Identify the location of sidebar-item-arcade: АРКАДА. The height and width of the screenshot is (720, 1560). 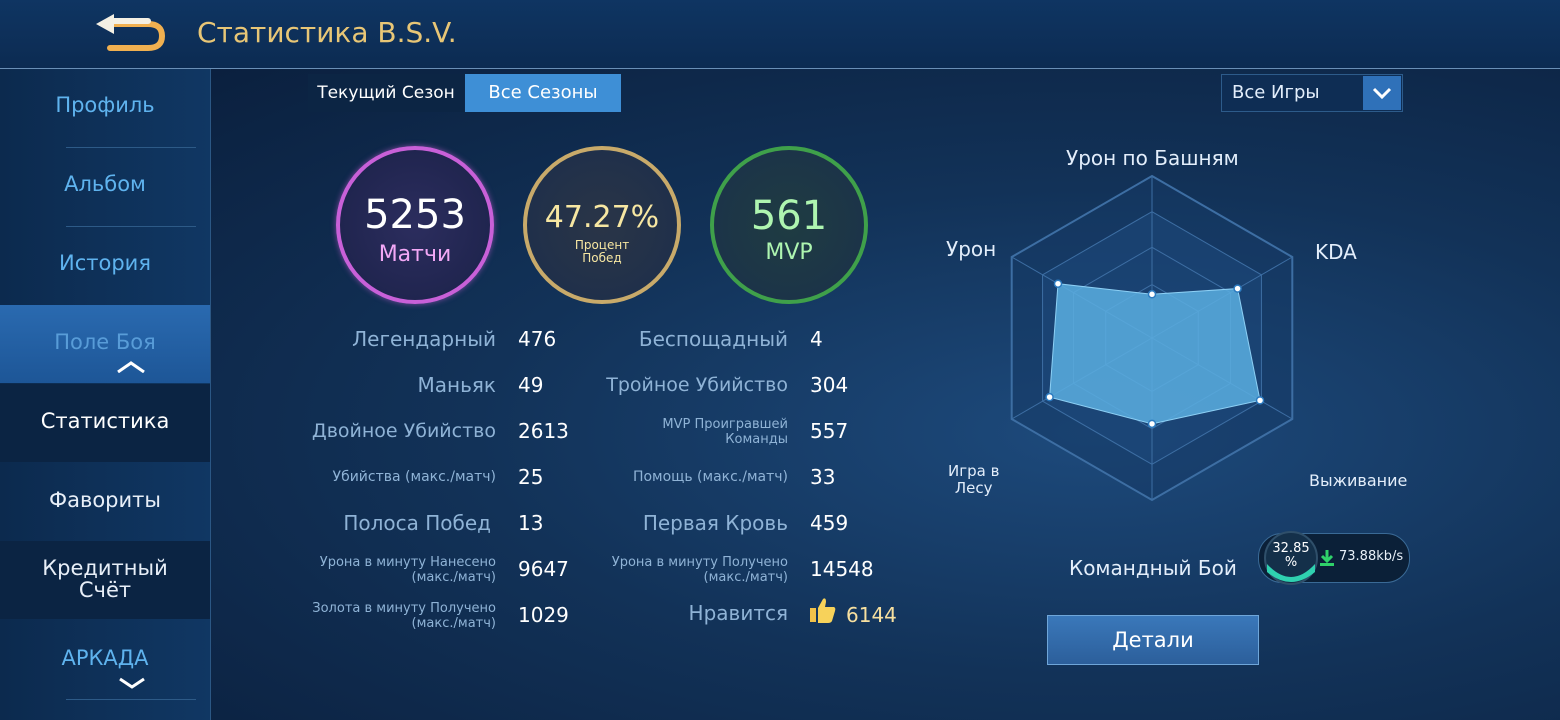
(105, 658).